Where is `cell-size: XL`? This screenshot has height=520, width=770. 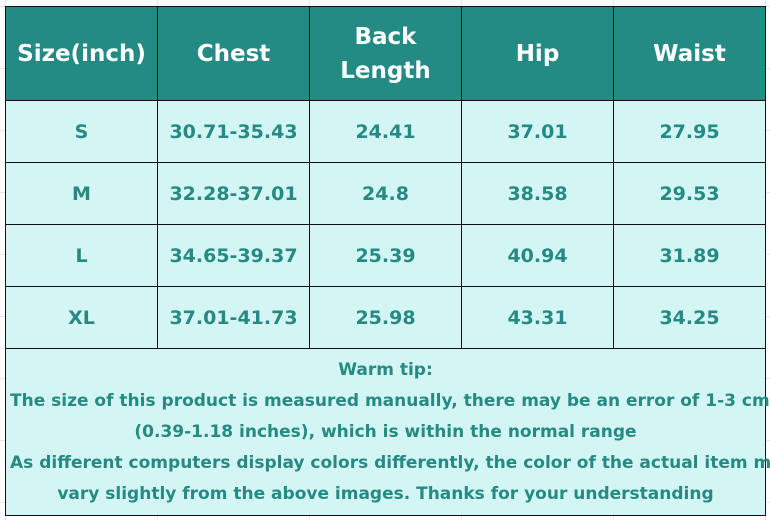
cell-size: XL is located at coordinates (81, 317).